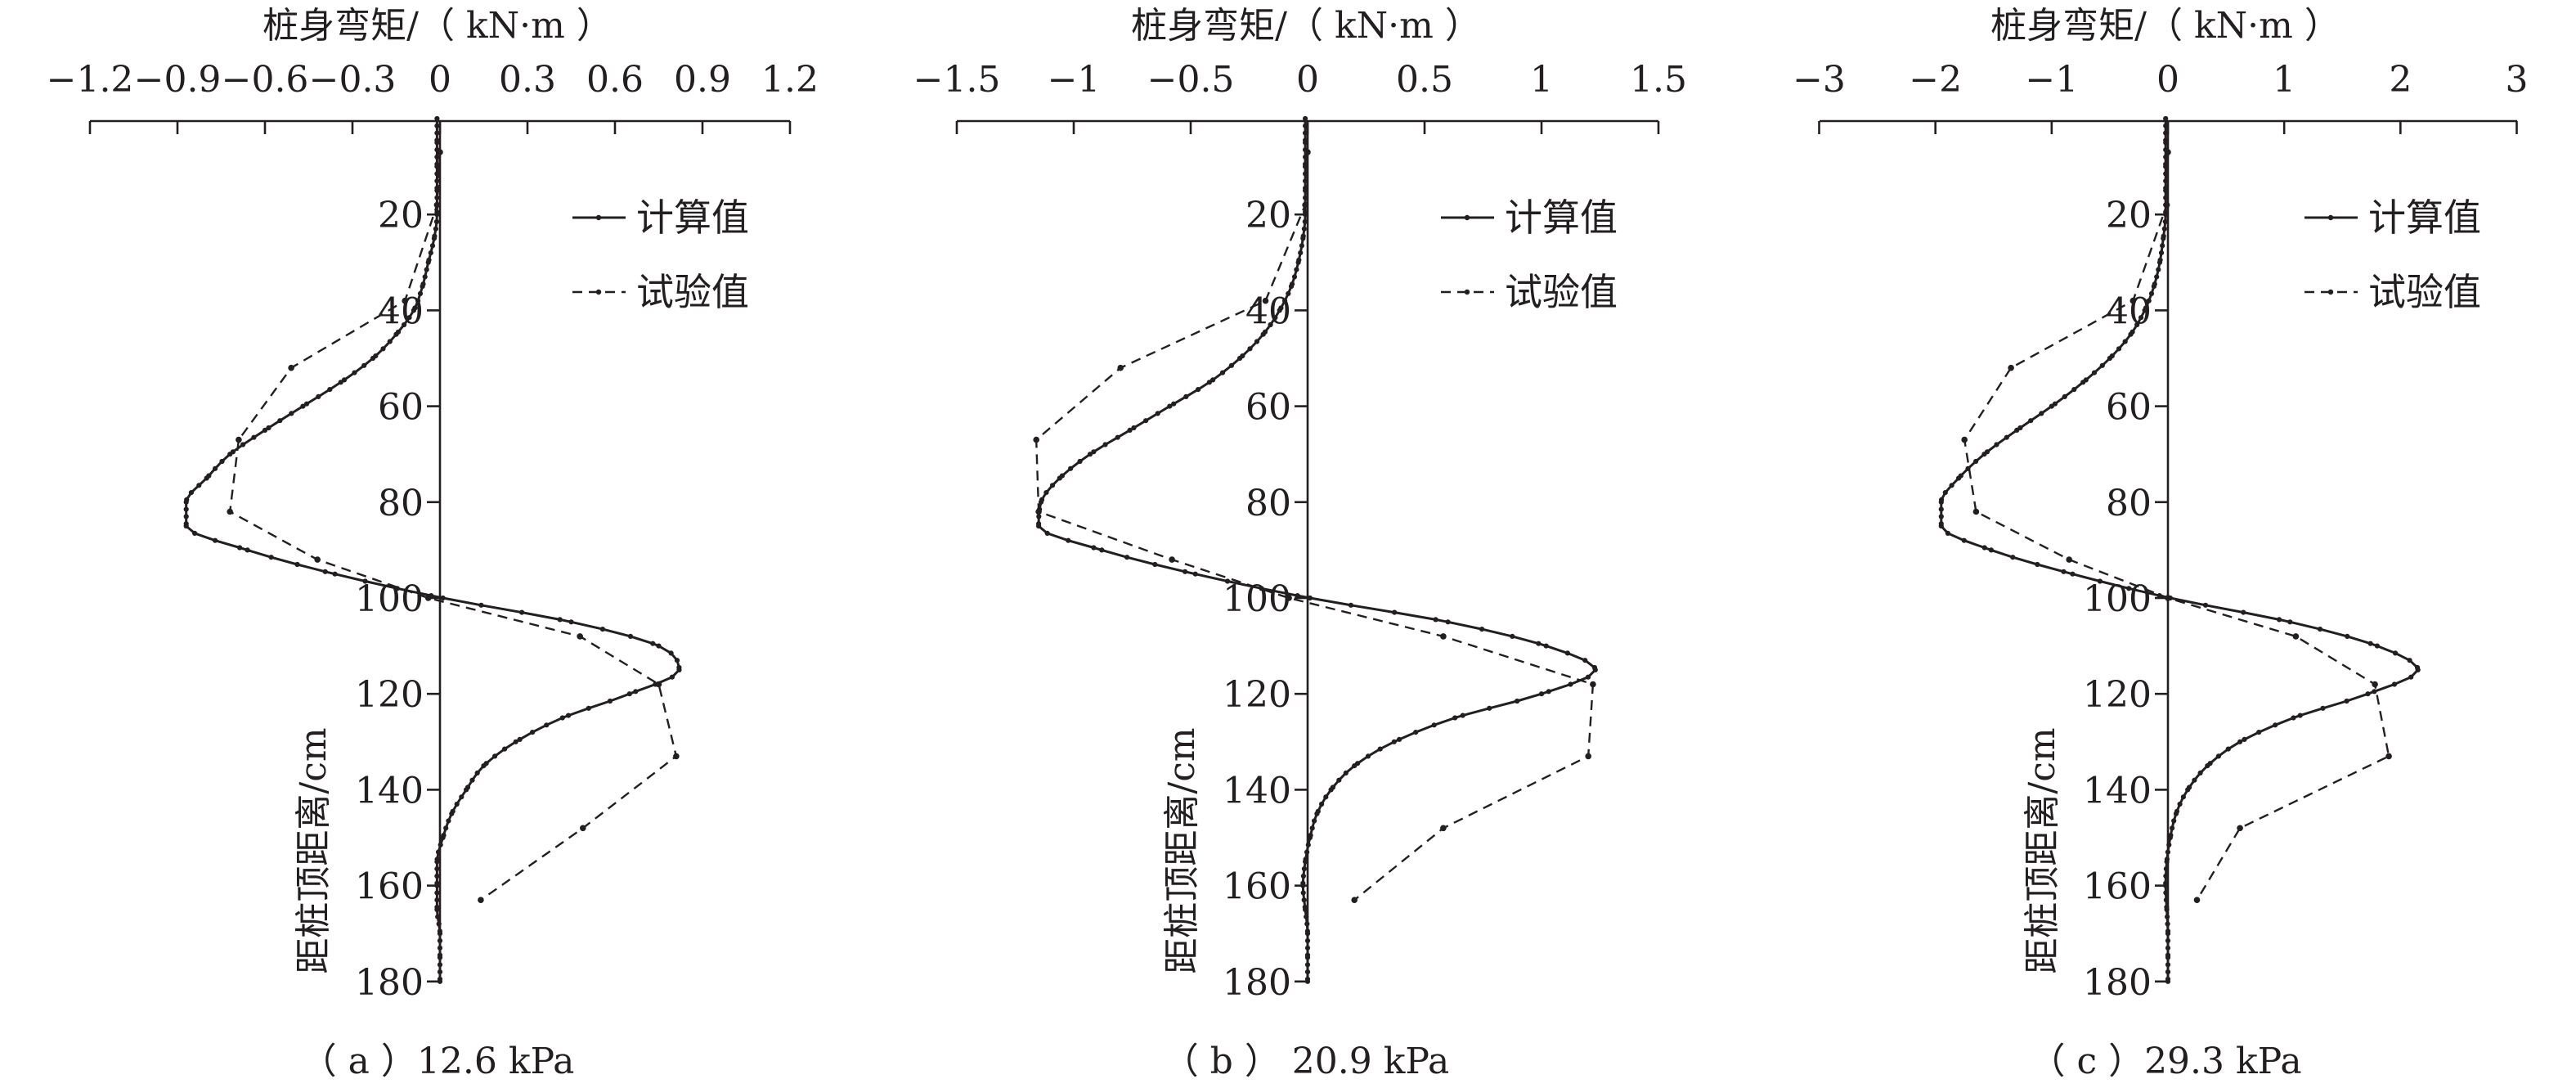  What do you see at coordinates (2330, 292) in the screenshot?
I see `legend-marker` at bounding box center [2330, 292].